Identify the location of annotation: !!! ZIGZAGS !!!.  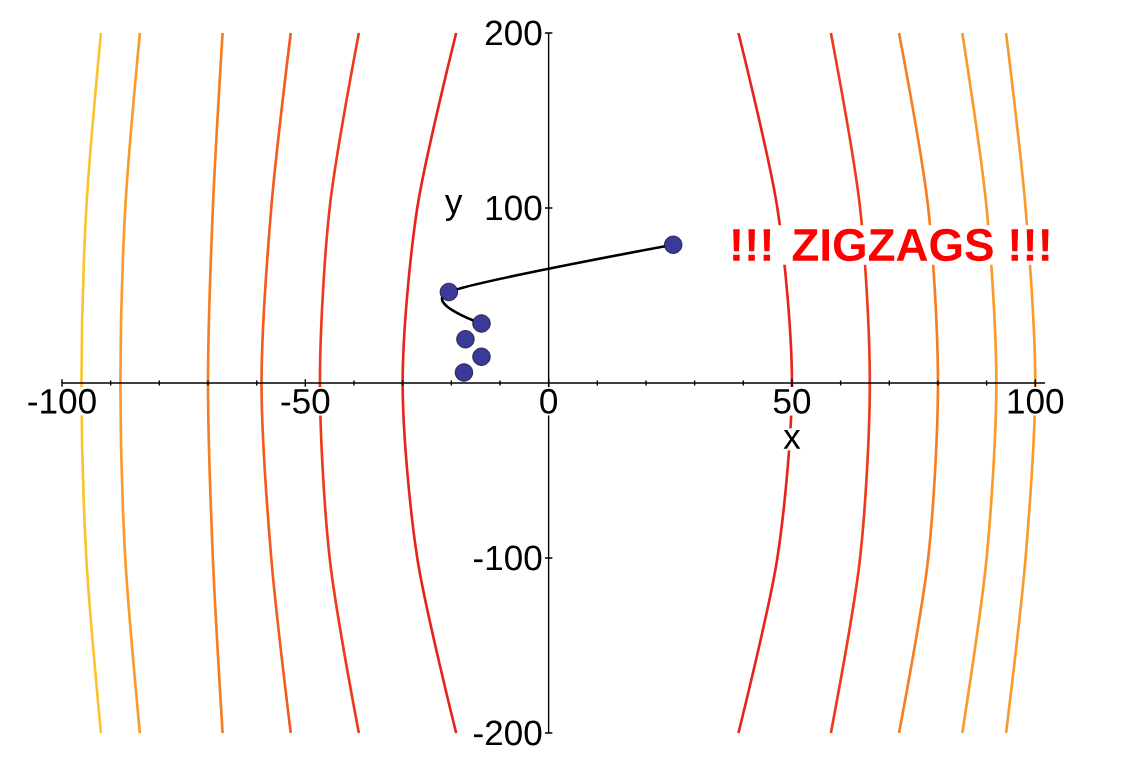
(891, 245).